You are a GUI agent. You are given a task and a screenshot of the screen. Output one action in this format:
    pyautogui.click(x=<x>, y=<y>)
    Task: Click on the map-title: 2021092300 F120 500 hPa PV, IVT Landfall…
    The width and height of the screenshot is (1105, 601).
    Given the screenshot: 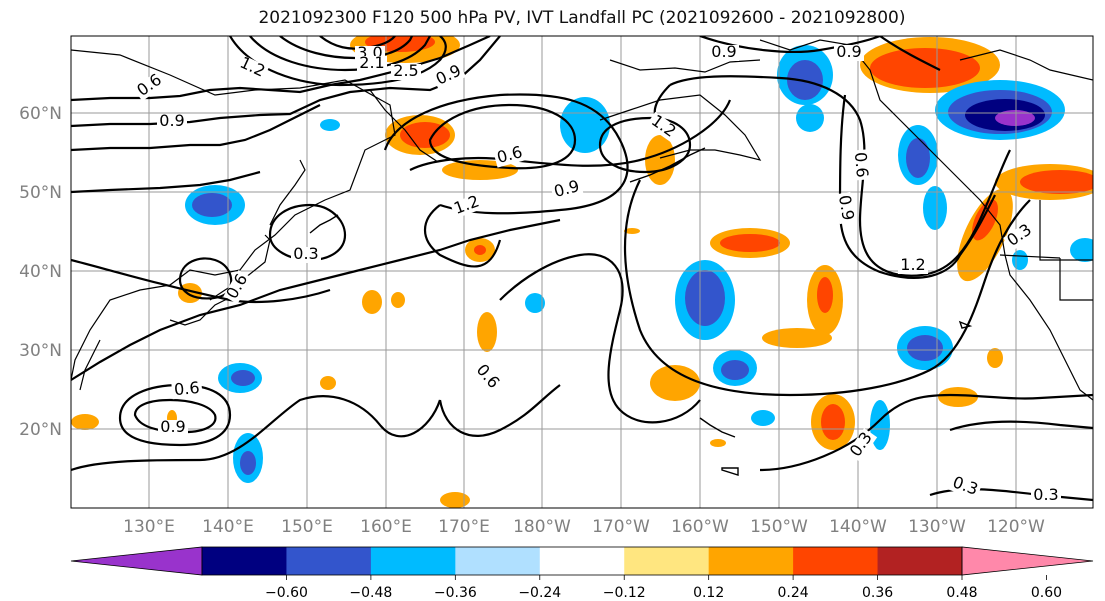 What is the action you would take?
    pyautogui.click(x=582, y=18)
    